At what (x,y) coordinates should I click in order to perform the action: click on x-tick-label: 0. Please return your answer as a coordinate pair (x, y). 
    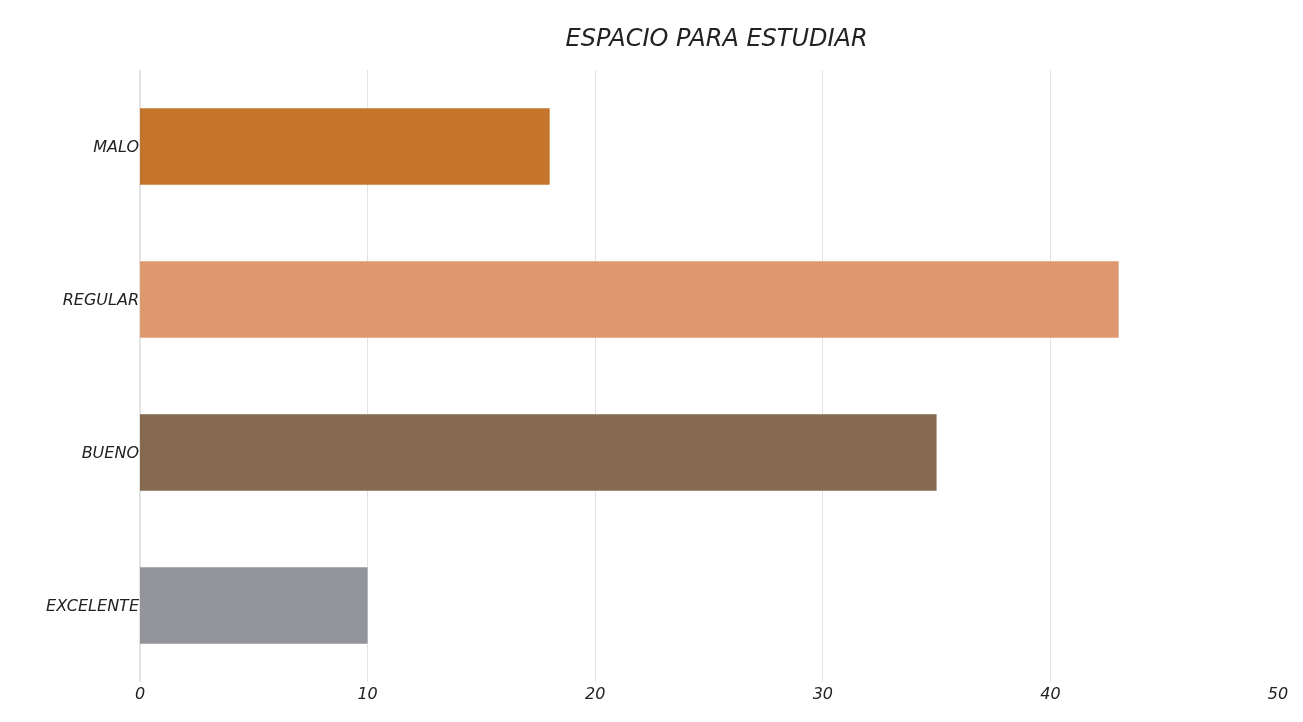
    Looking at the image, I should click on (140, 693).